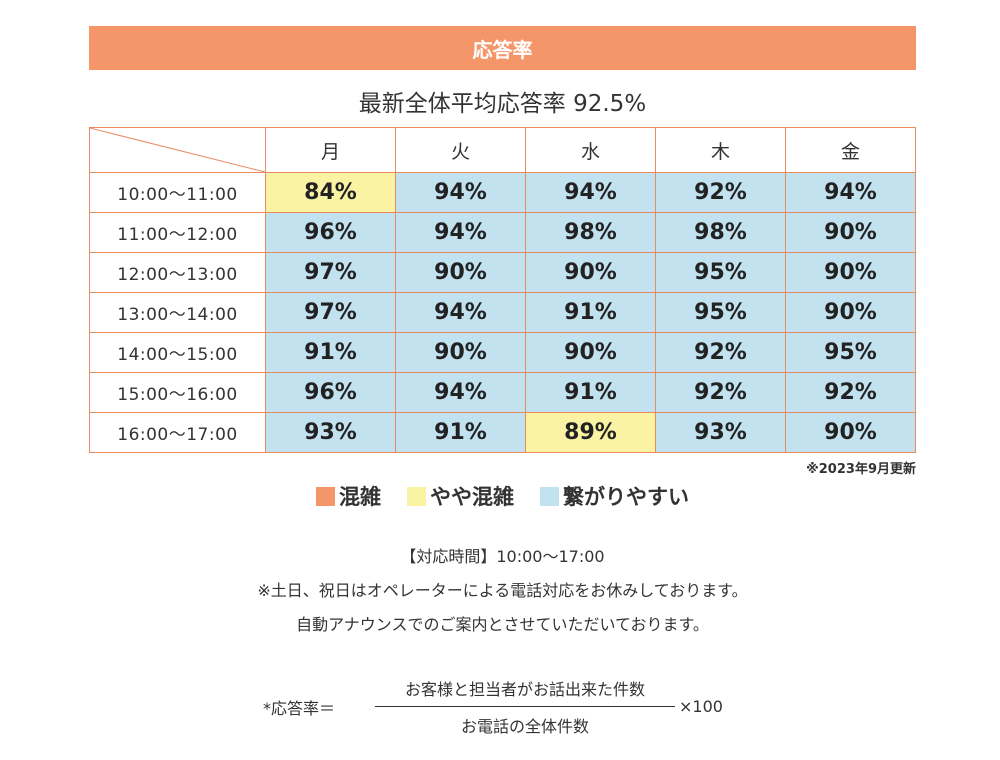 The height and width of the screenshot is (760, 1000). I want to click on legend-item-easy: 繋がりやすい, so click(614, 496).